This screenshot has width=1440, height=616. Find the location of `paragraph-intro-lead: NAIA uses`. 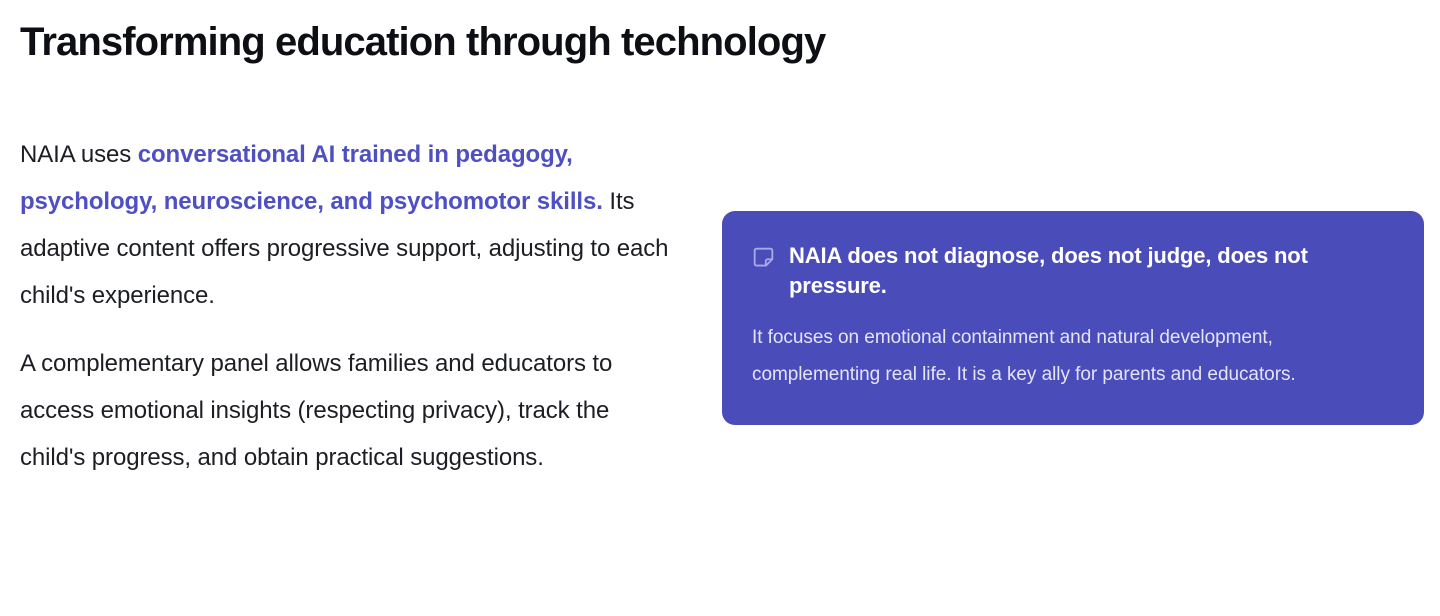

paragraph-intro-lead: NAIA uses is located at coordinates (79, 154).